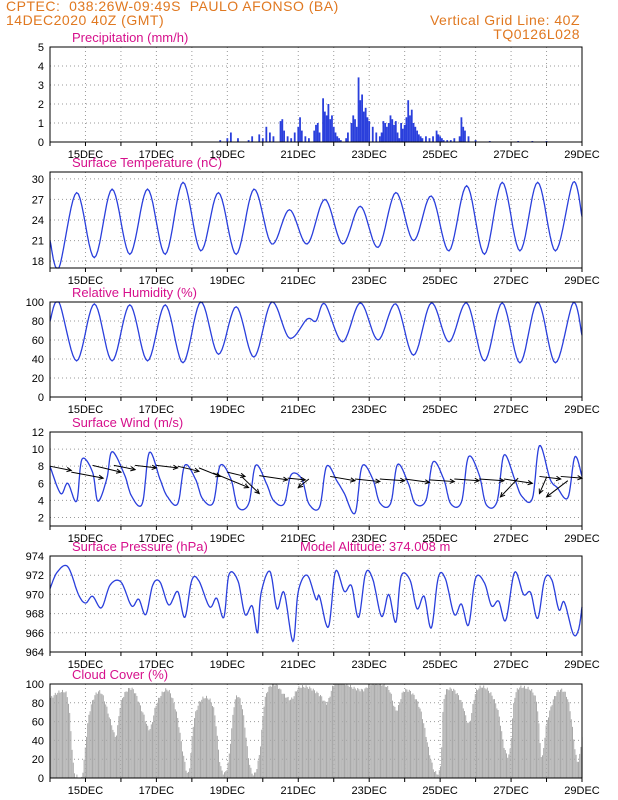  What do you see at coordinates (41, 48) in the screenshot?
I see `y-tick-label: 5` at bounding box center [41, 48].